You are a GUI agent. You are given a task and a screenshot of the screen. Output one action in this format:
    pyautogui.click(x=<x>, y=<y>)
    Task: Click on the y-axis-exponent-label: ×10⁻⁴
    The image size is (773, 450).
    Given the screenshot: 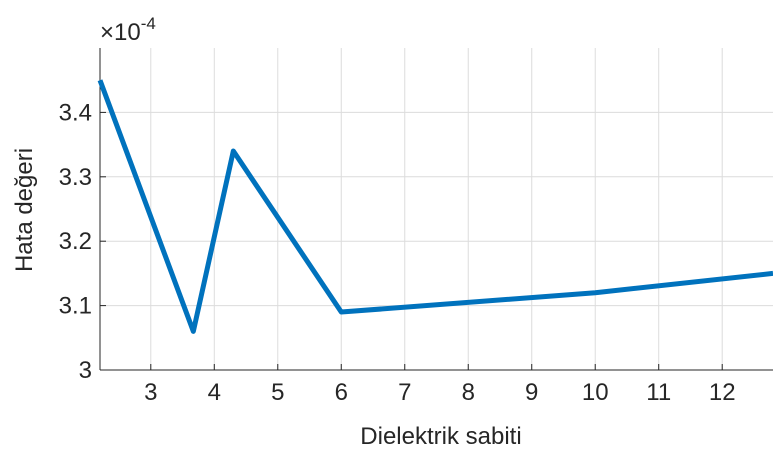 What is the action you would take?
    pyautogui.click(x=128, y=30)
    